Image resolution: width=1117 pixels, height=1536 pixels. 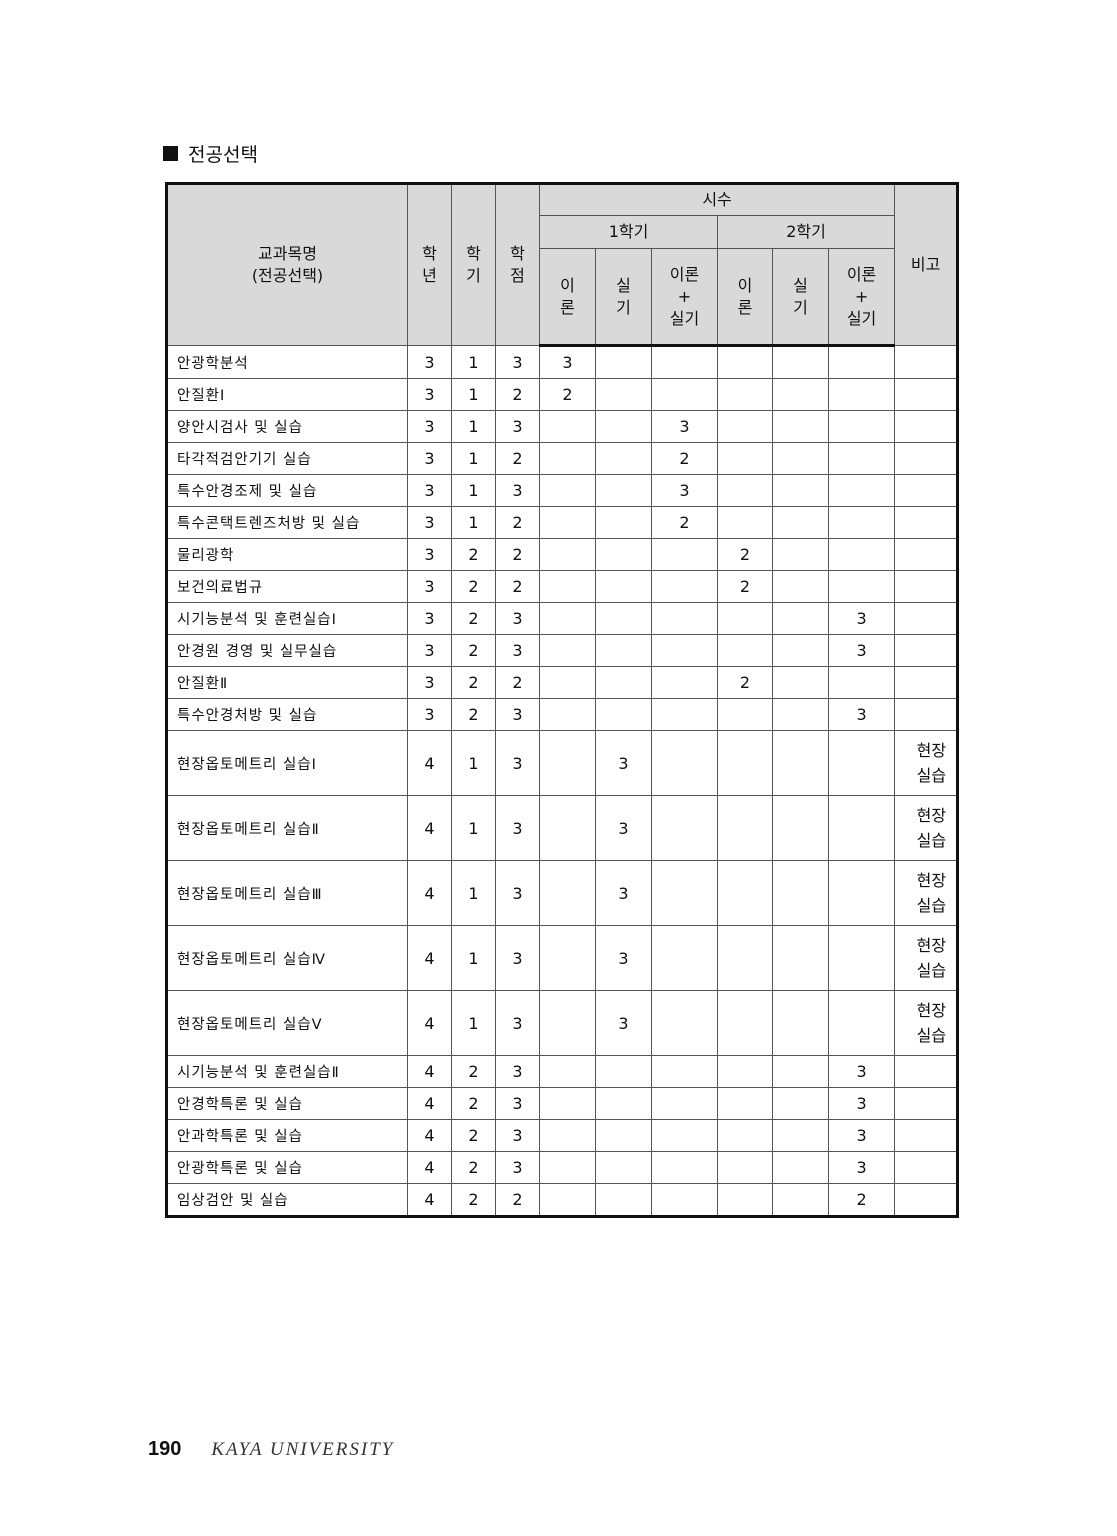 What do you see at coordinates (562, 618) in the screenshot?
I see `table-row: 시기능분석 및 훈련실습Ⅰ 3 2 3 3` at bounding box center [562, 618].